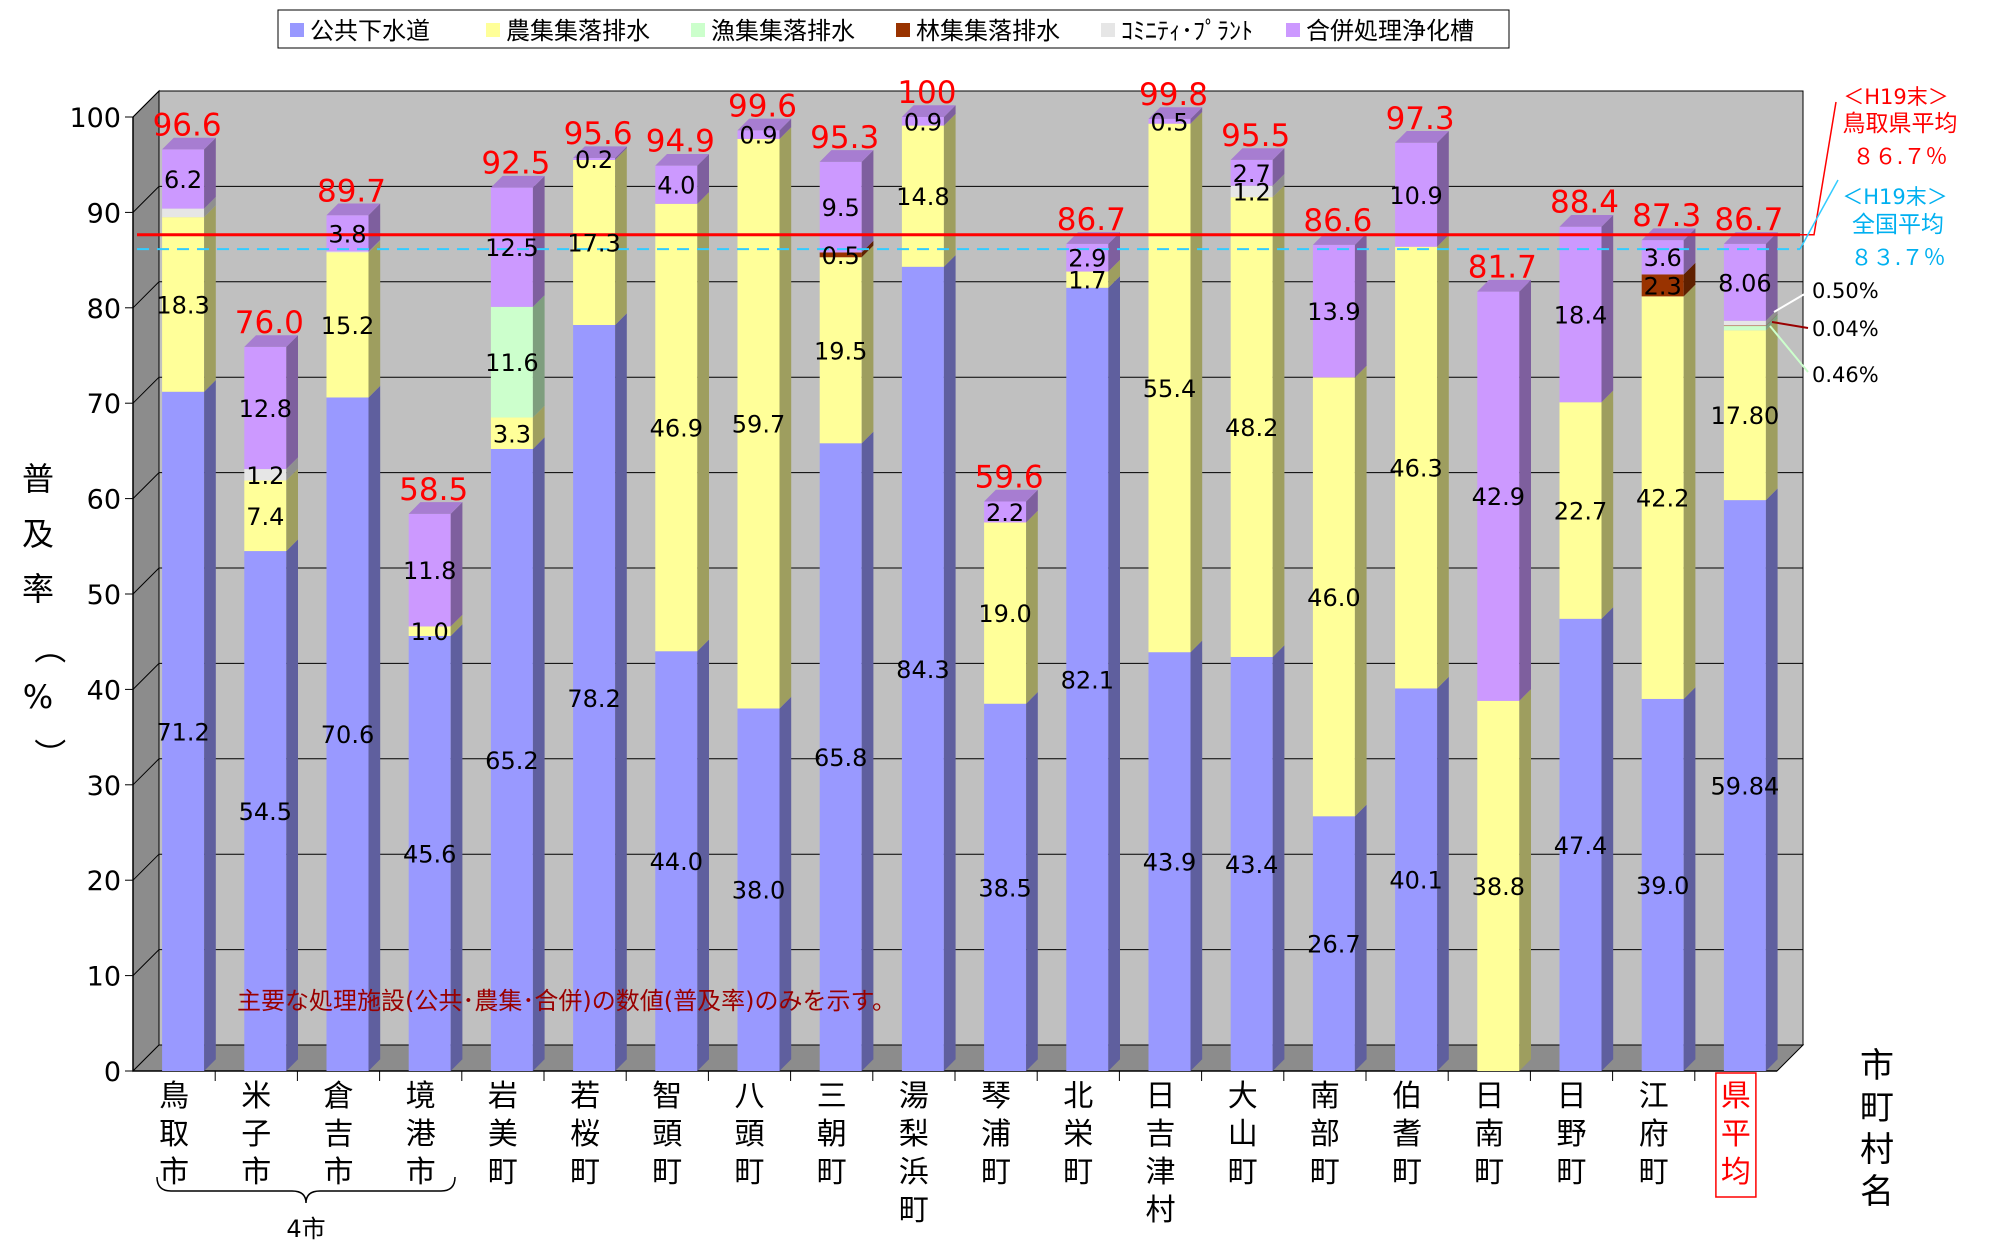 This screenshot has height=1245, width=1993. What do you see at coordinates (750, 1134) in the screenshot?
I see `x-category-label-char: 頭` at bounding box center [750, 1134].